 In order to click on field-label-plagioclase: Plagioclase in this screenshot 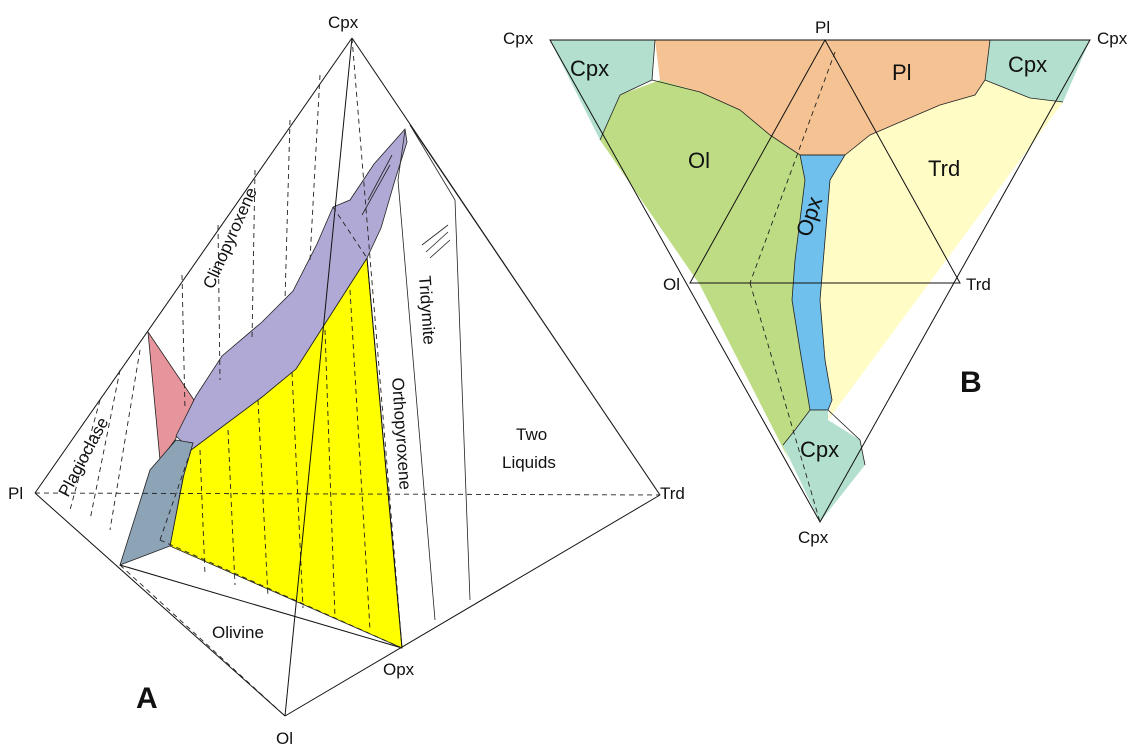, I will do `click(84, 457)`.